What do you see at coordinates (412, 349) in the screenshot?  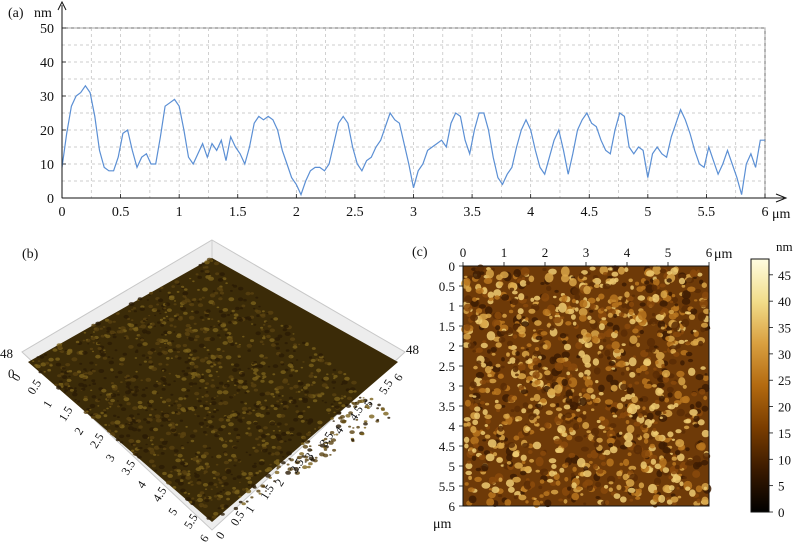 I see `z-max-right-label: 48` at bounding box center [412, 349].